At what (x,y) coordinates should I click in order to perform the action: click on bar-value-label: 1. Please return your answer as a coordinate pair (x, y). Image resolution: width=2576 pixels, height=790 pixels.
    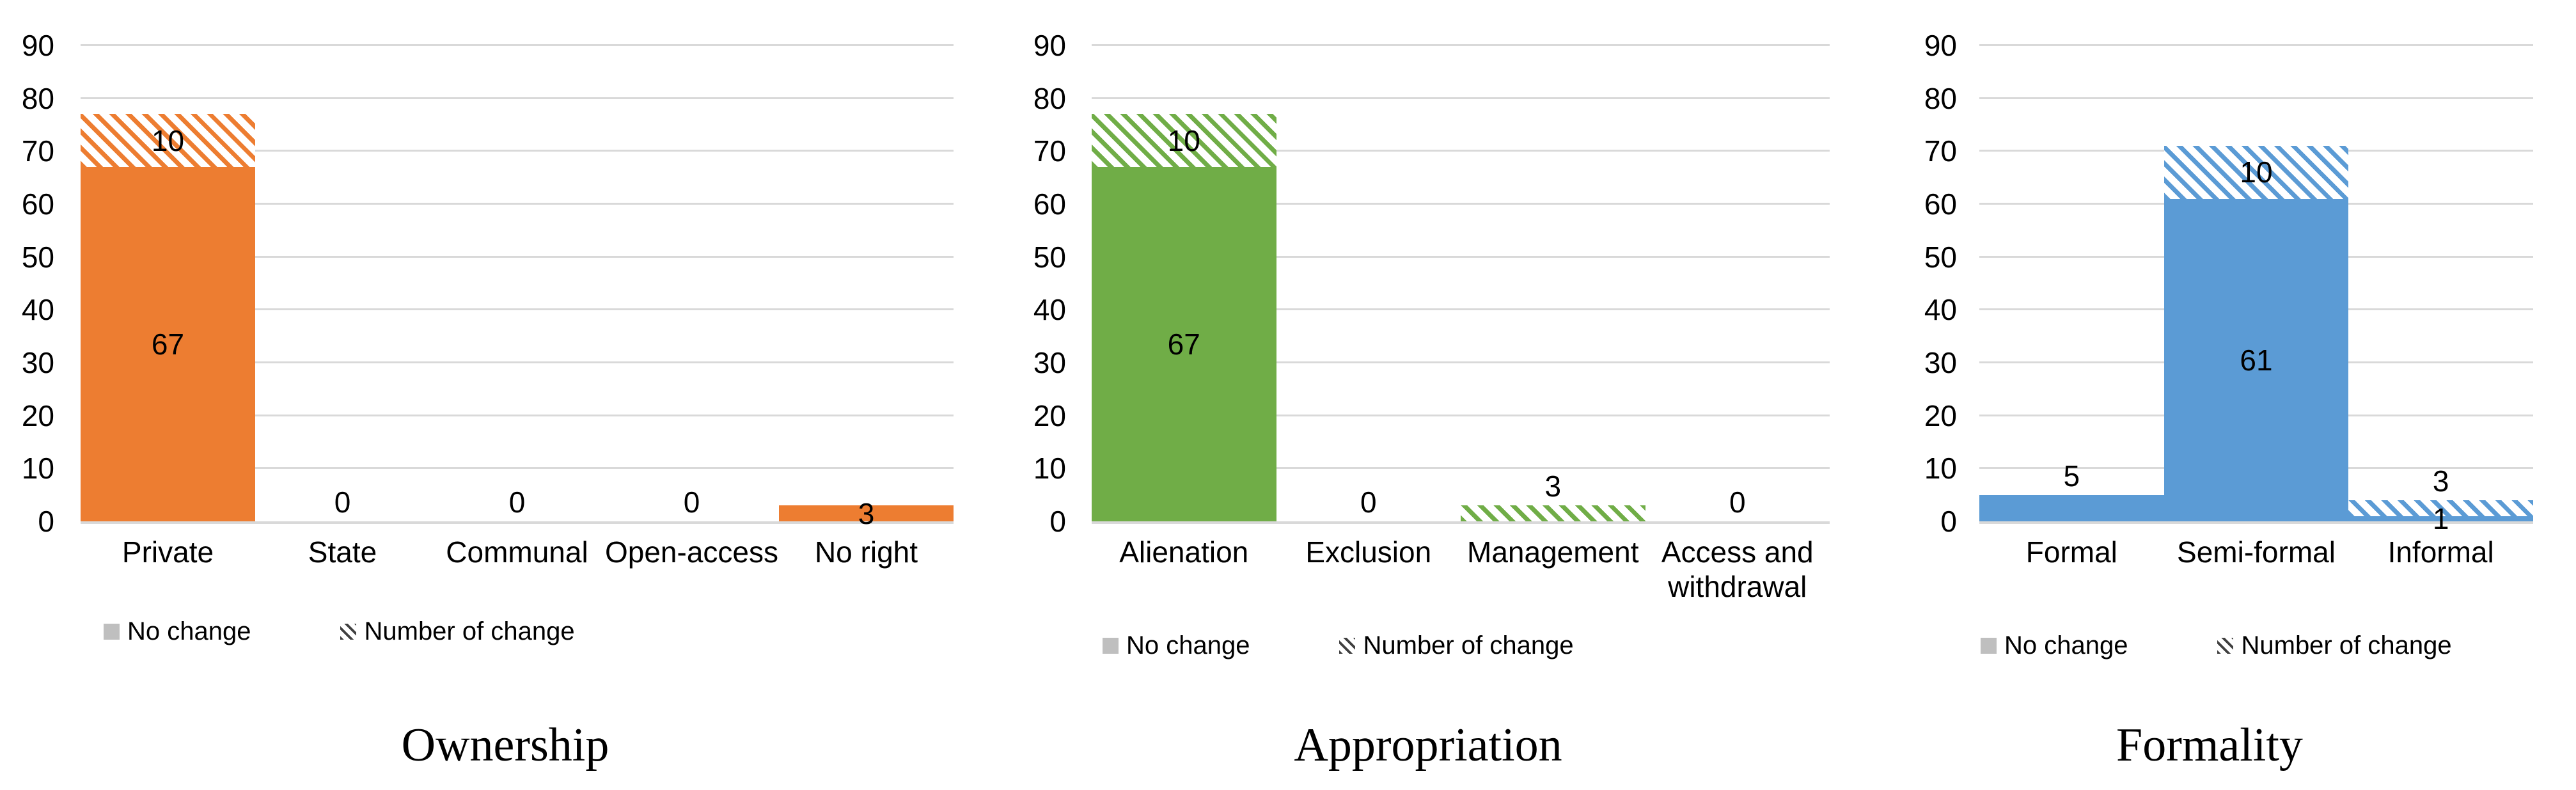
    Looking at the image, I should click on (2440, 518).